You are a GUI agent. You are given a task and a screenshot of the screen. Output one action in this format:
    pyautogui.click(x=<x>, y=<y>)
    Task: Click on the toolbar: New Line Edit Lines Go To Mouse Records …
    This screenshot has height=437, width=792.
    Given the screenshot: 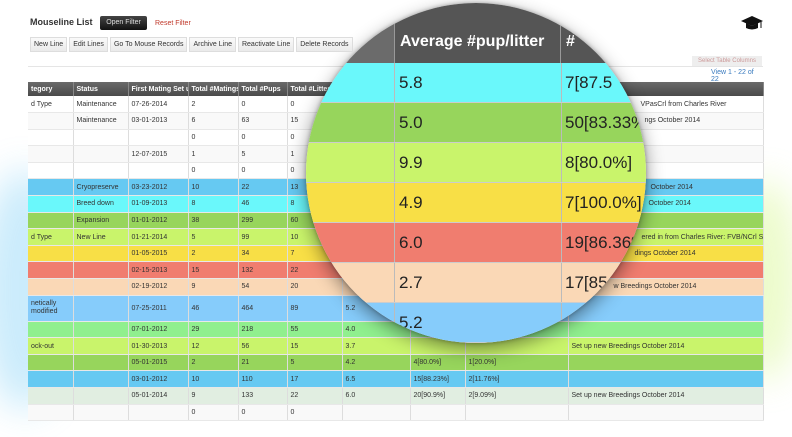 What is the action you would take?
    pyautogui.click(x=191, y=44)
    